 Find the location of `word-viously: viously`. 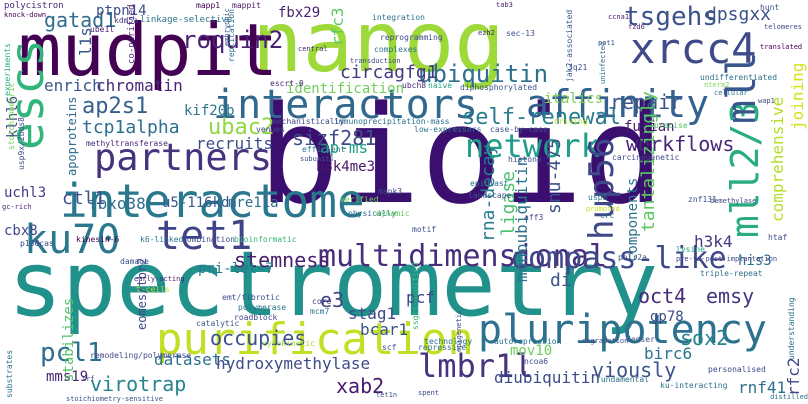

word-viously: viously is located at coordinates (634, 370).